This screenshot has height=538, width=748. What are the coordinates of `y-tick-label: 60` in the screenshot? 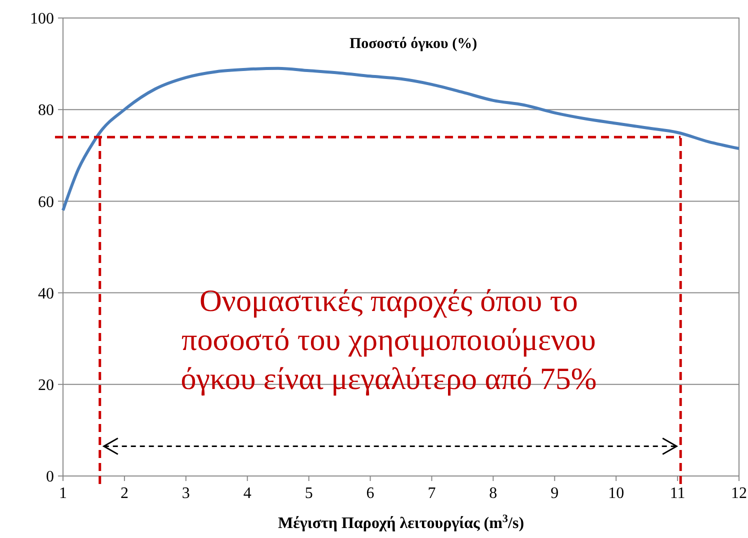 It's located at (46, 202).